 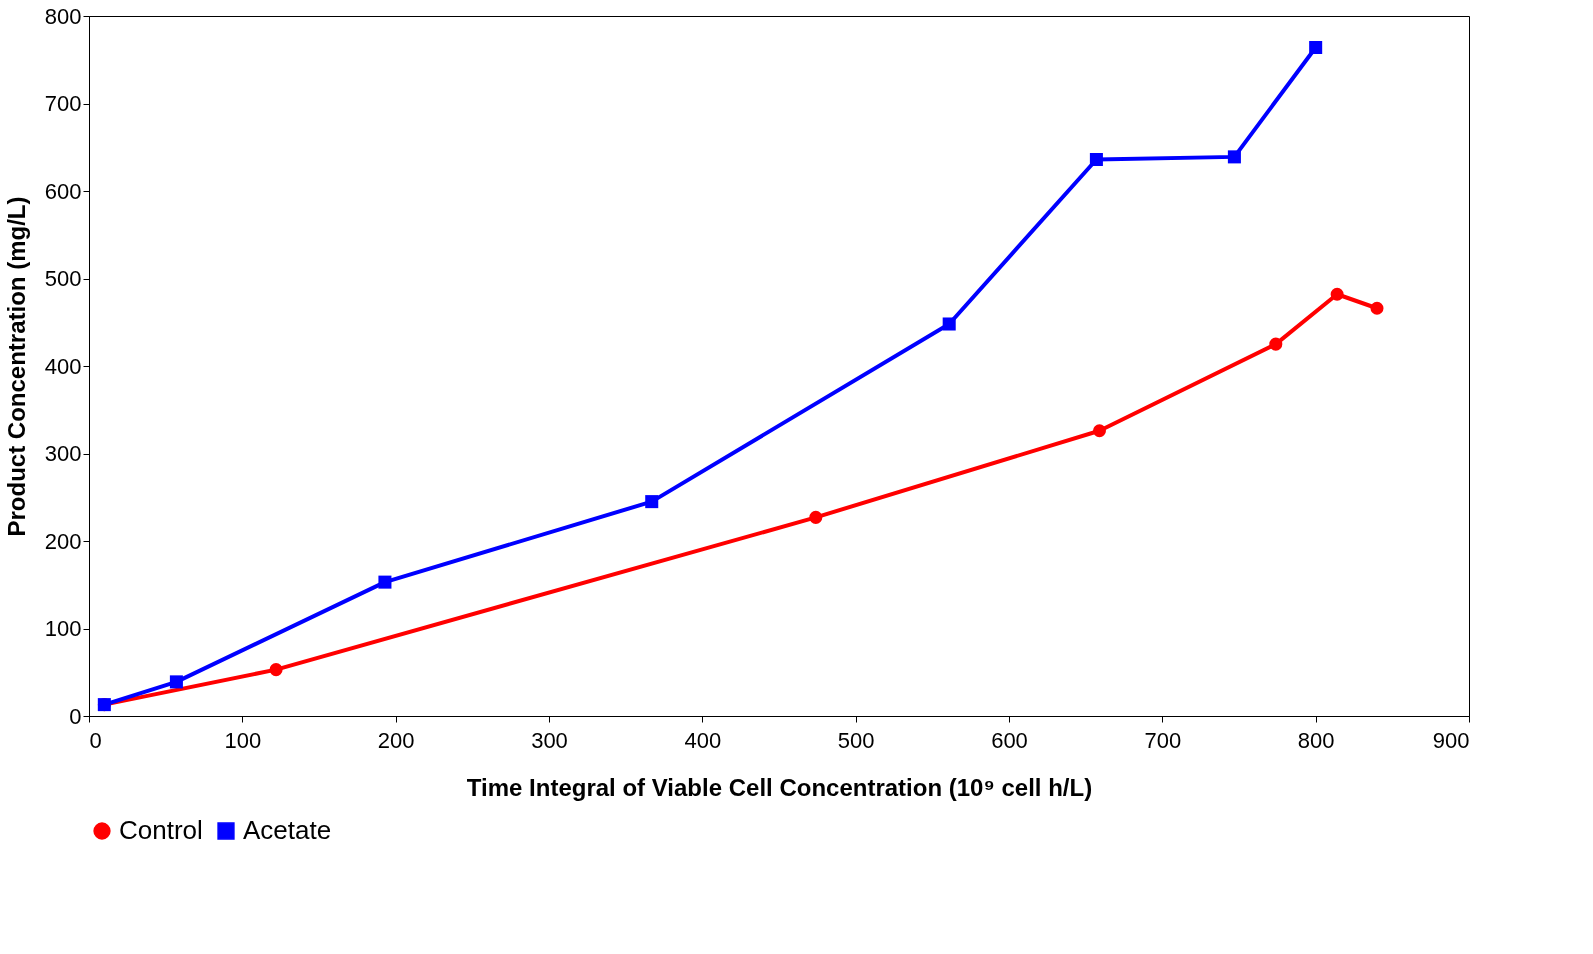 What do you see at coordinates (63, 16) in the screenshot?
I see `y-tick-label: 800` at bounding box center [63, 16].